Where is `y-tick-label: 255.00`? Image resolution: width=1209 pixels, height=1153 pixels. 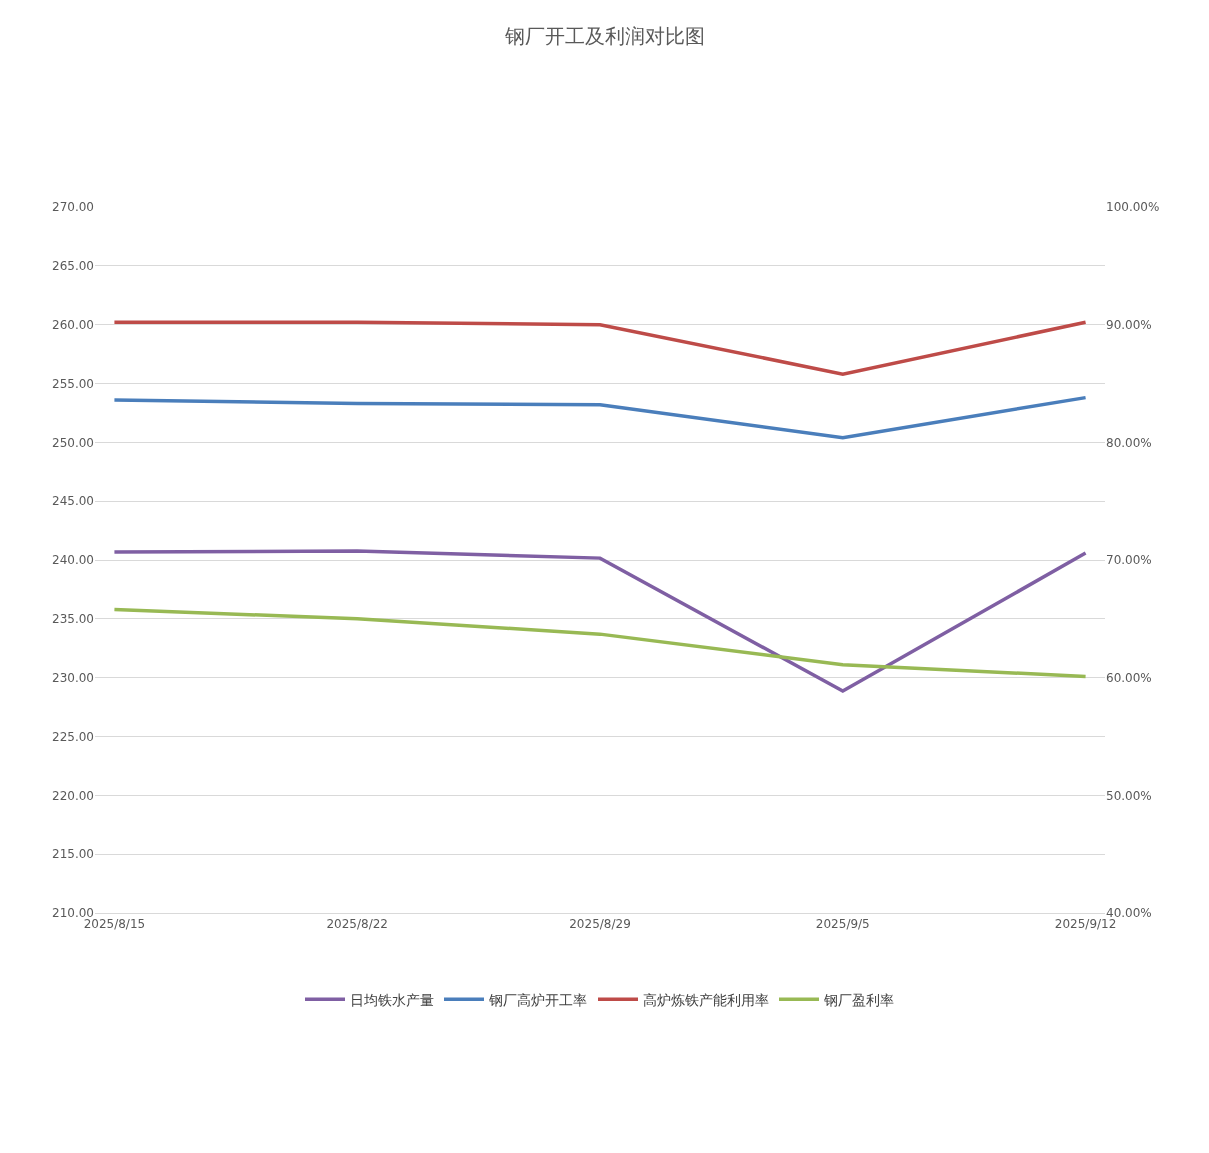 y-tick-label: 255.00 is located at coordinates (73, 383).